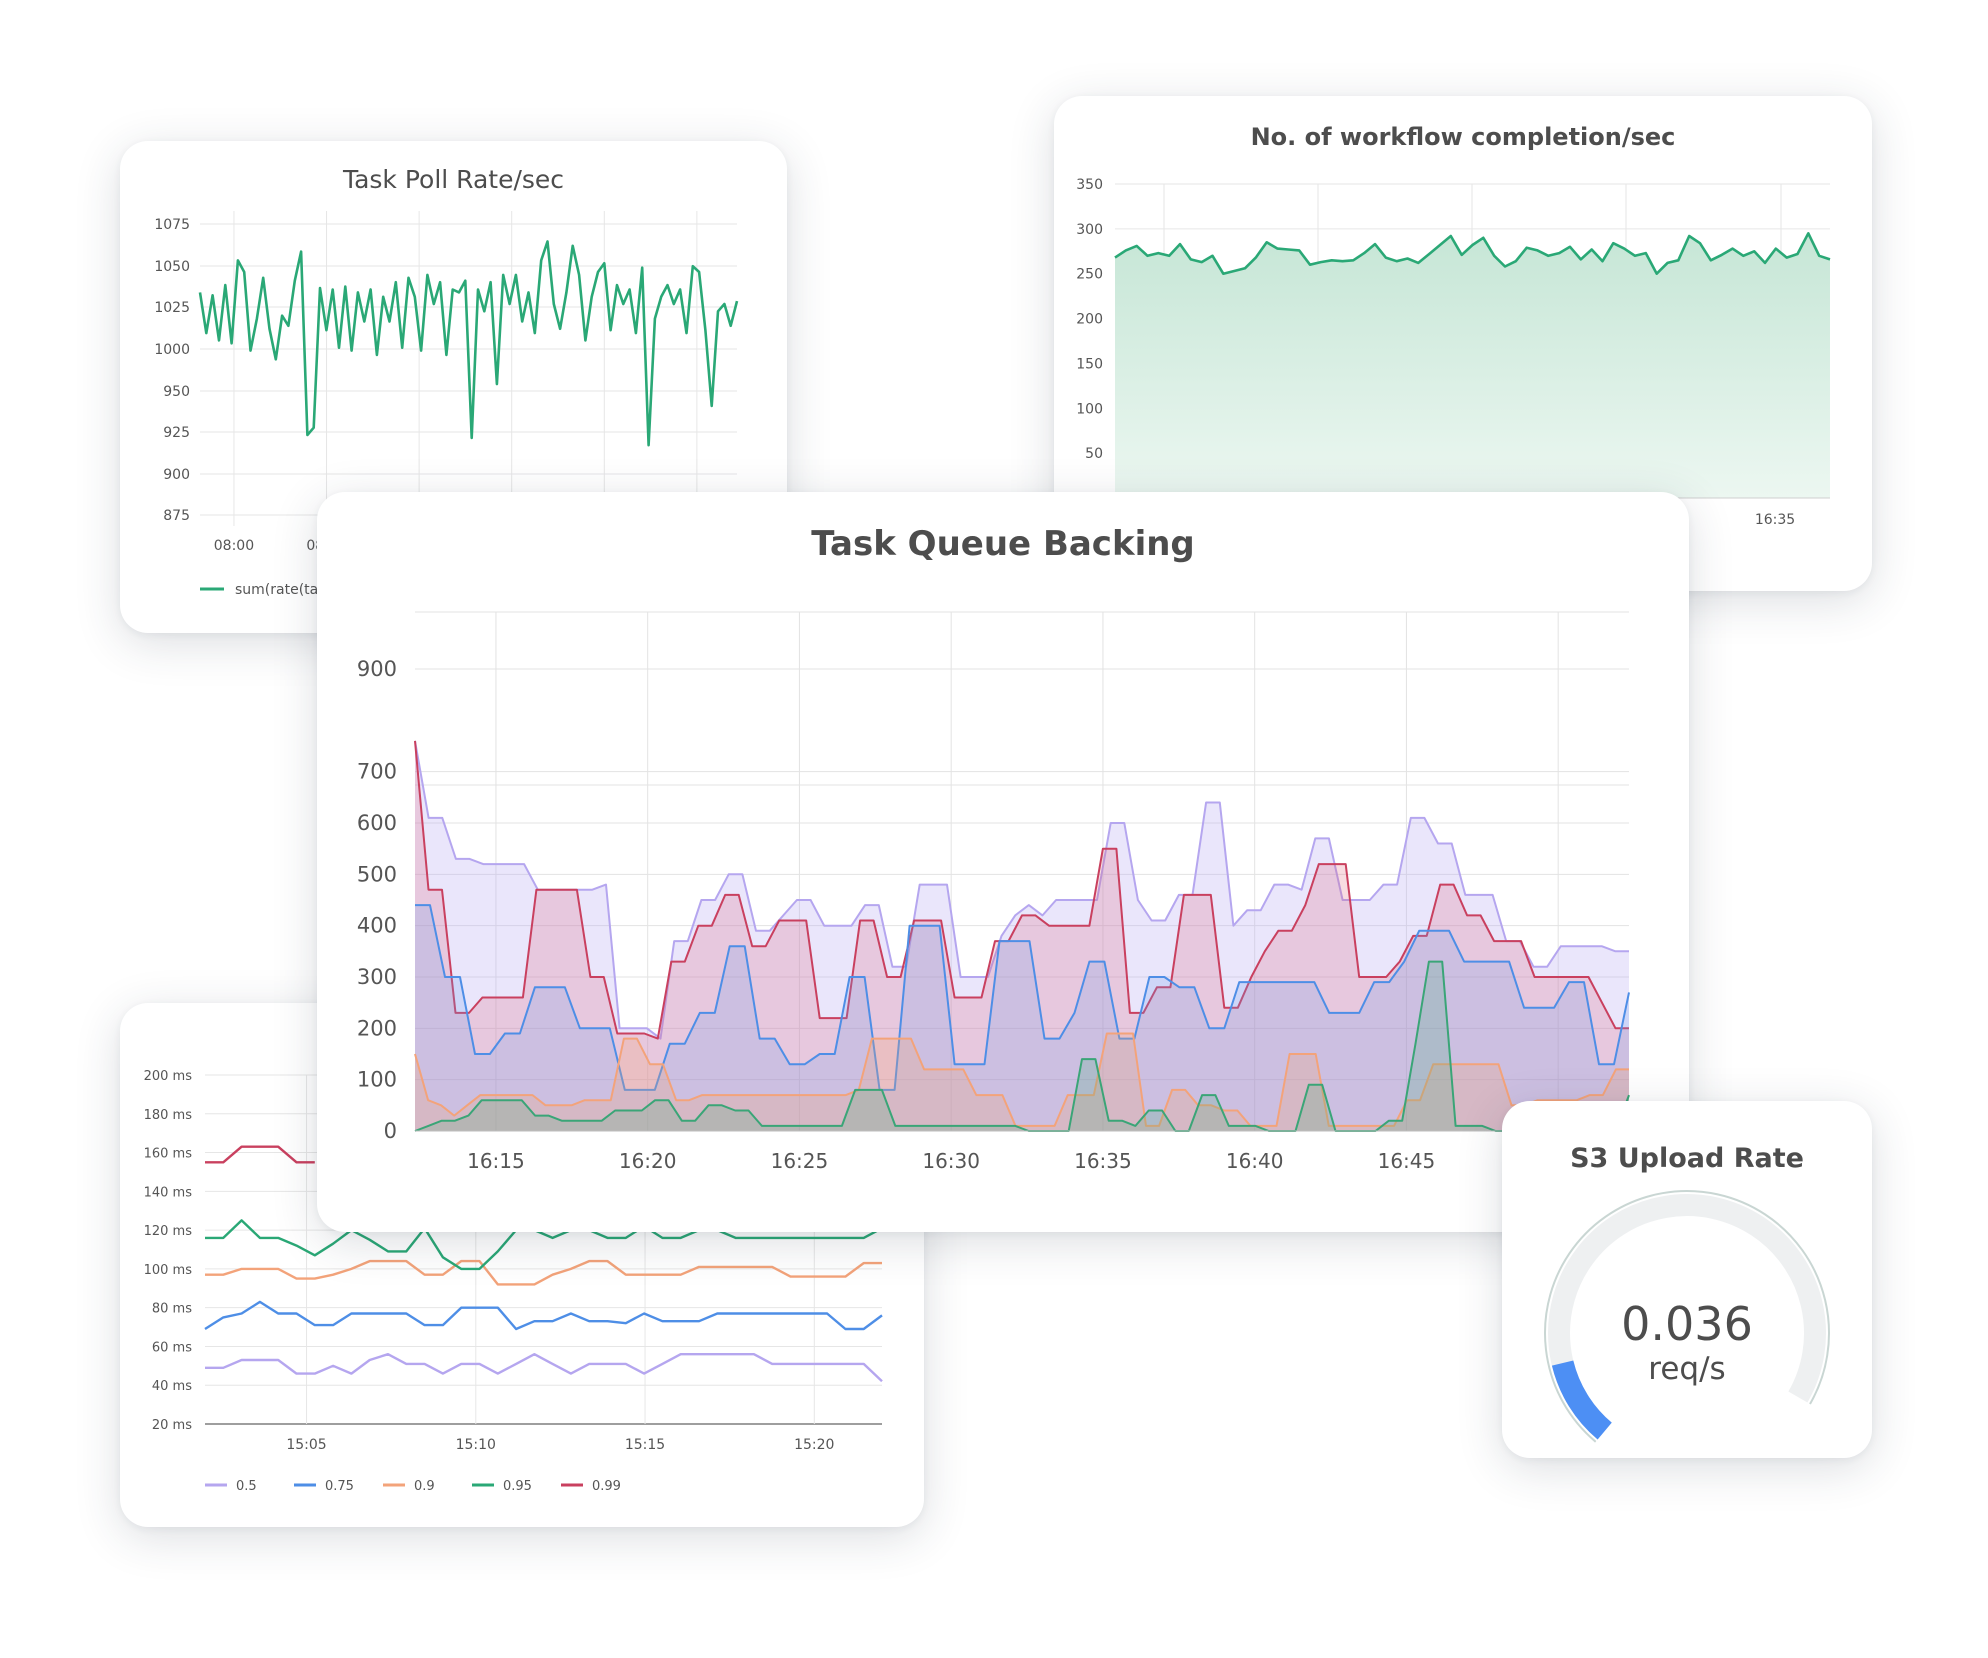  Describe the element at coordinates (377, 823) in the screenshot. I see `y-tick-label: 600` at that location.